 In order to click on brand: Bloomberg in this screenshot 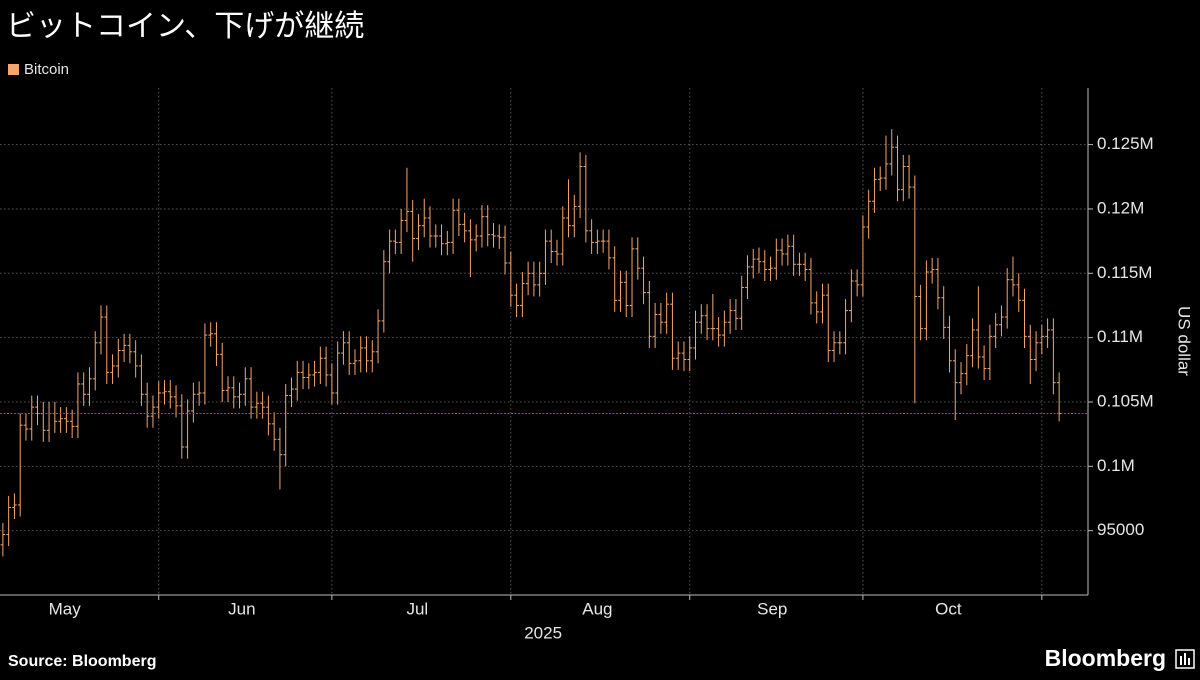, I will do `click(1105, 658)`.